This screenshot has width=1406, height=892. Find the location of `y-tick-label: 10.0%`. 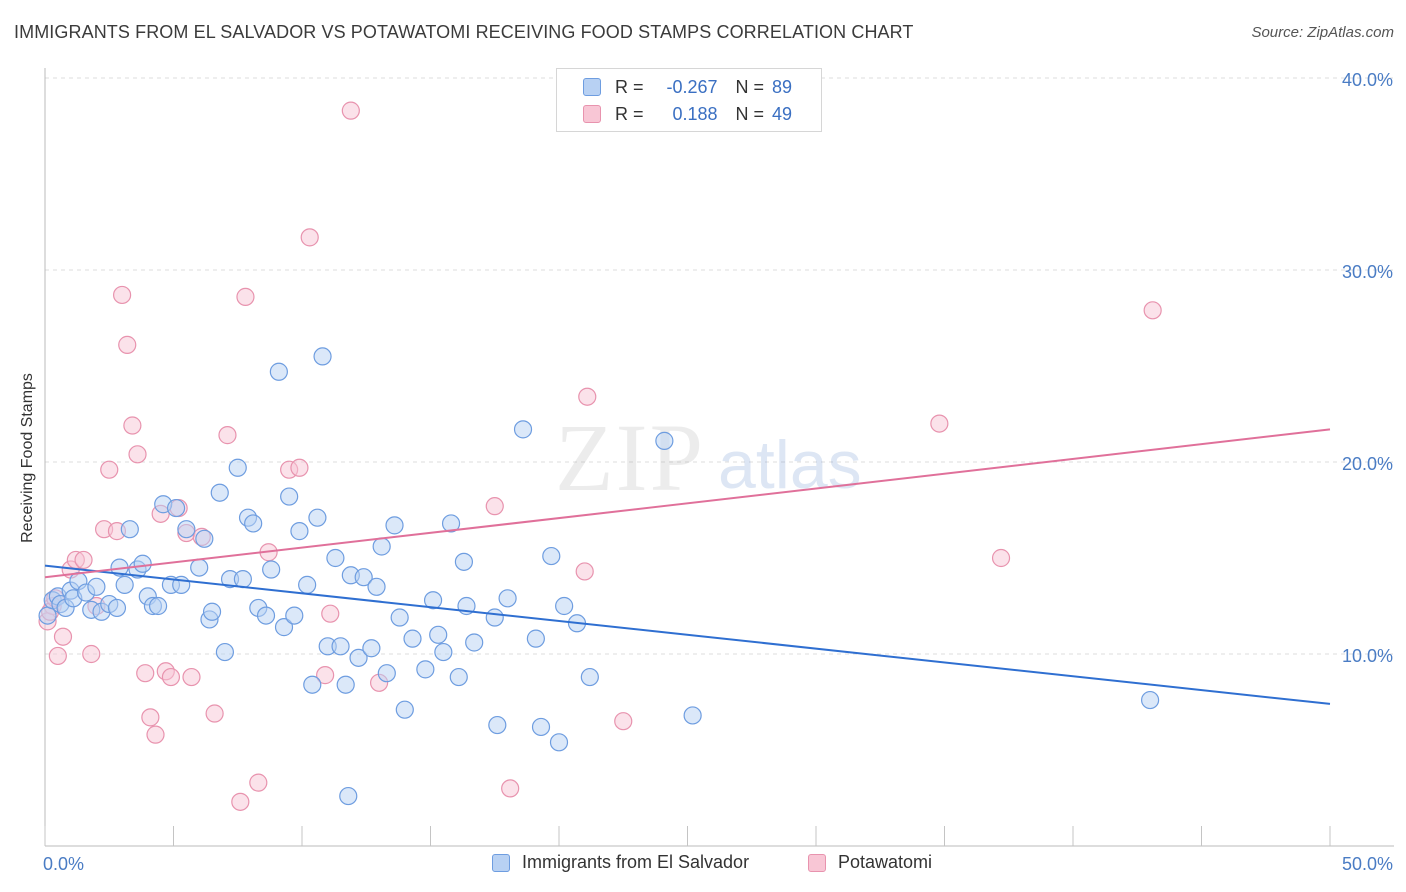

y-tick-label: 10.0% is located at coordinates (1367, 656).